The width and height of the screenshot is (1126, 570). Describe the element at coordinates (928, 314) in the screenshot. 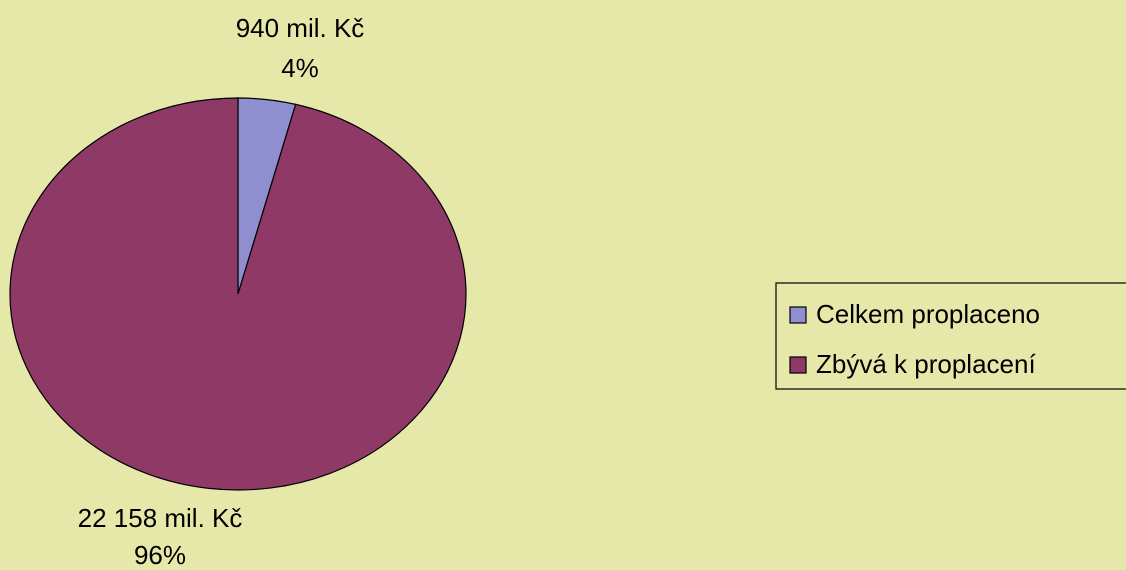

I see `legend-label: Celkem proplaceno` at that location.